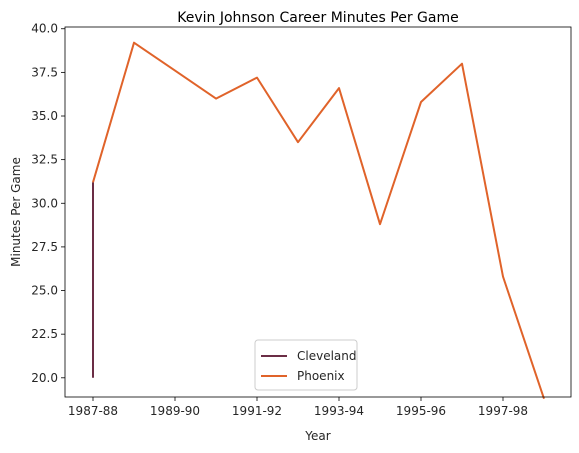  I want to click on x-tick-label: 1989-90, so click(175, 411).